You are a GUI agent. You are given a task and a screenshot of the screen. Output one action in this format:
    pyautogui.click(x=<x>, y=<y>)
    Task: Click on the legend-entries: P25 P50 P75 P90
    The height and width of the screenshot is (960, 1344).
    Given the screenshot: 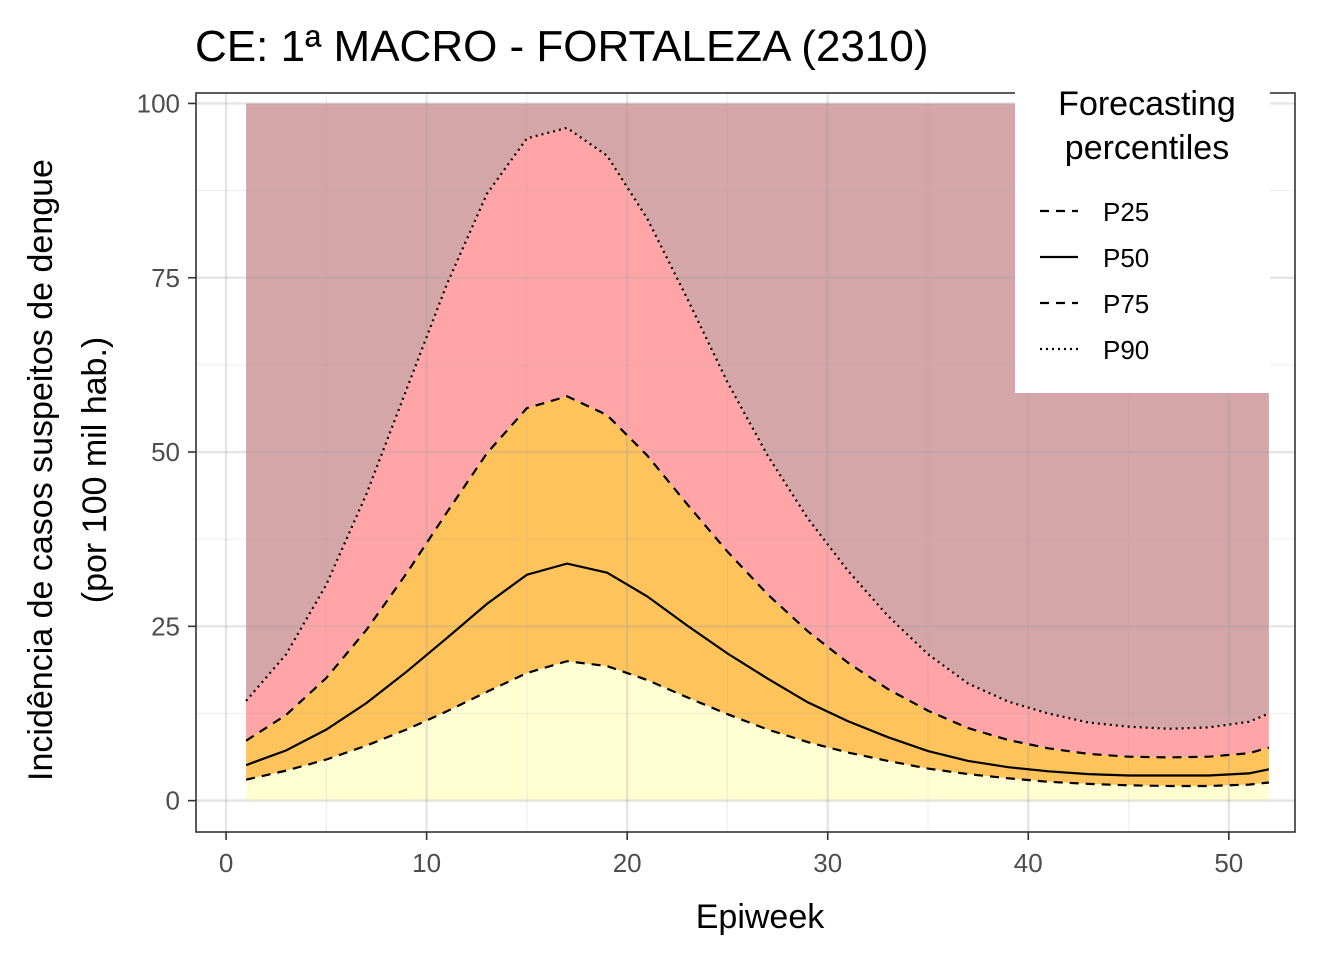 What is the action you would take?
    pyautogui.click(x=1094, y=281)
    